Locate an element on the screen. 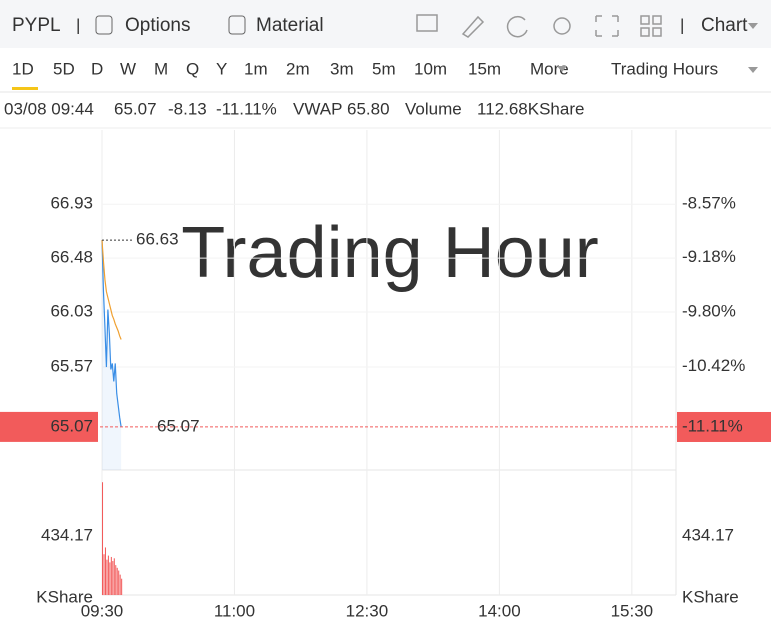  timeframe: D is located at coordinates (97, 68).